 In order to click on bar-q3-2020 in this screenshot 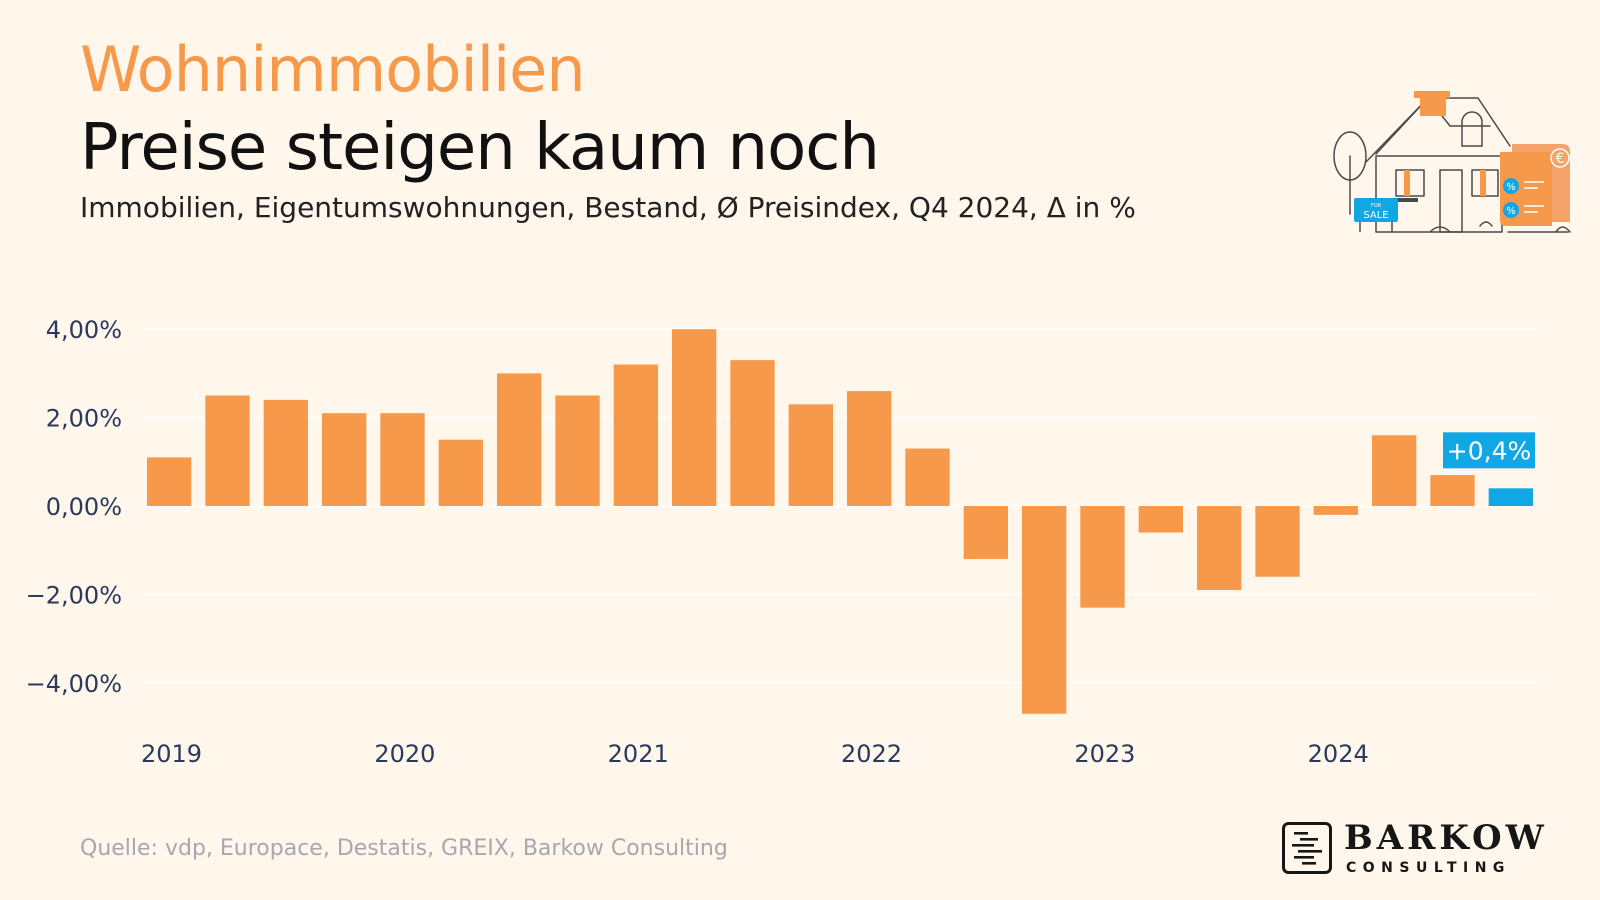, I will do `click(519, 439)`.